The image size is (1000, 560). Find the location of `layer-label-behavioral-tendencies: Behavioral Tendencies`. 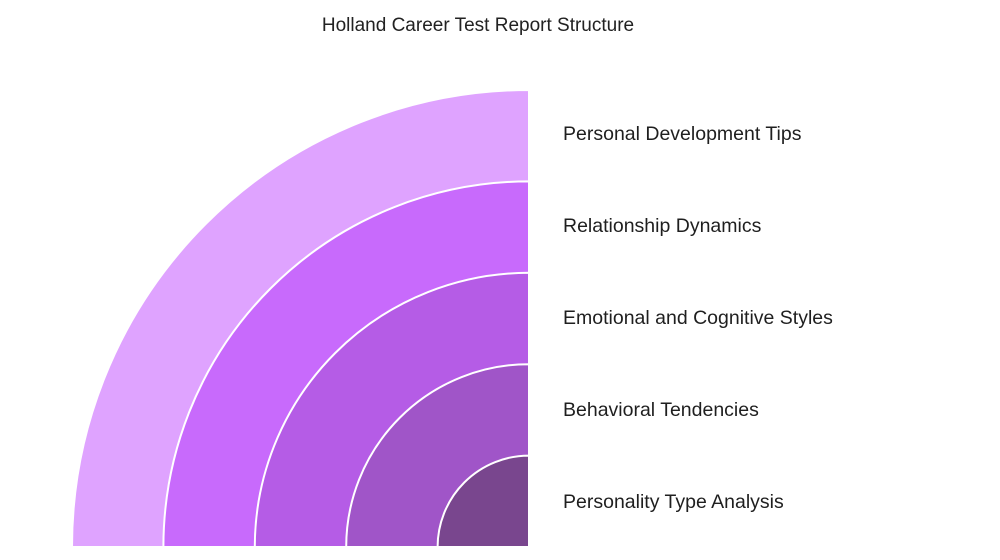

layer-label-behavioral-tendencies: Behavioral Tendencies is located at coordinates (661, 410).